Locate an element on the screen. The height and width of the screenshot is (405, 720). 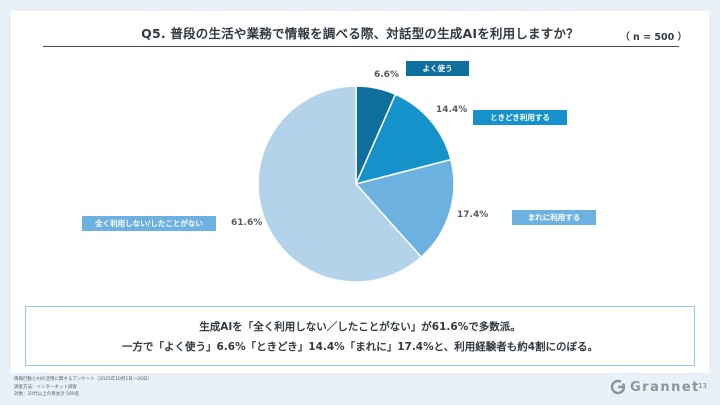
pct-label-yoku: 6.6% is located at coordinates (386, 75).